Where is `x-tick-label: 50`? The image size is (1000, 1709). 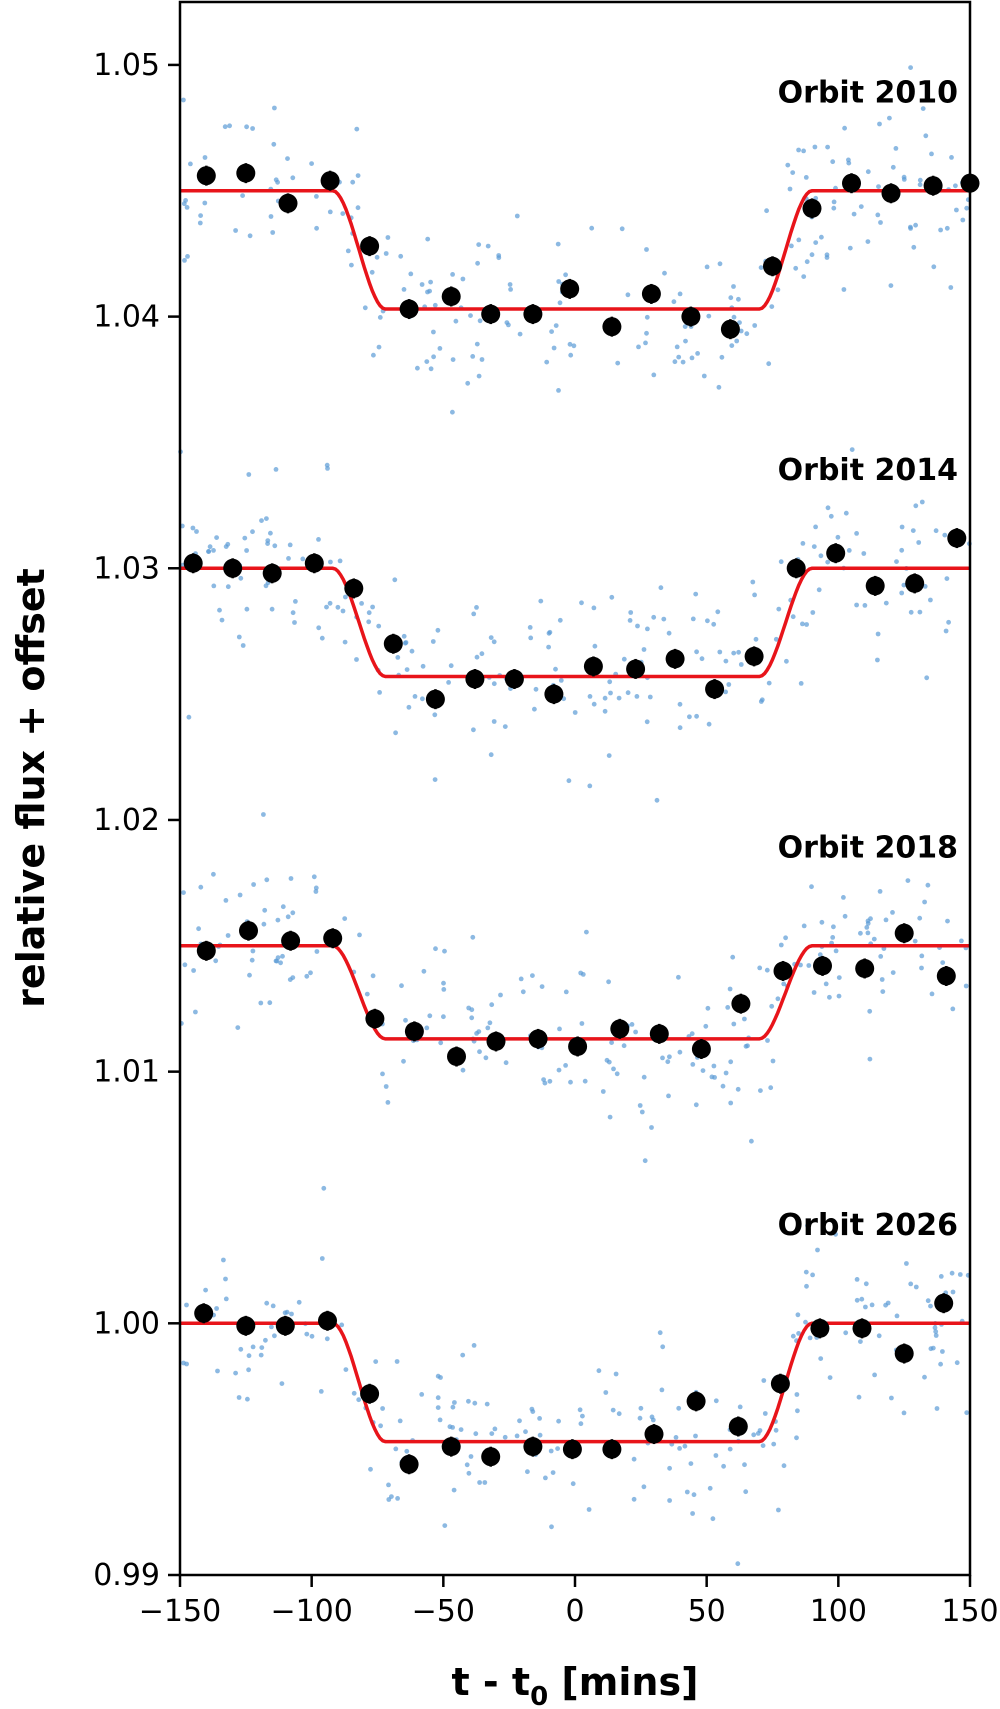 x-tick-label: 50 is located at coordinates (707, 1611).